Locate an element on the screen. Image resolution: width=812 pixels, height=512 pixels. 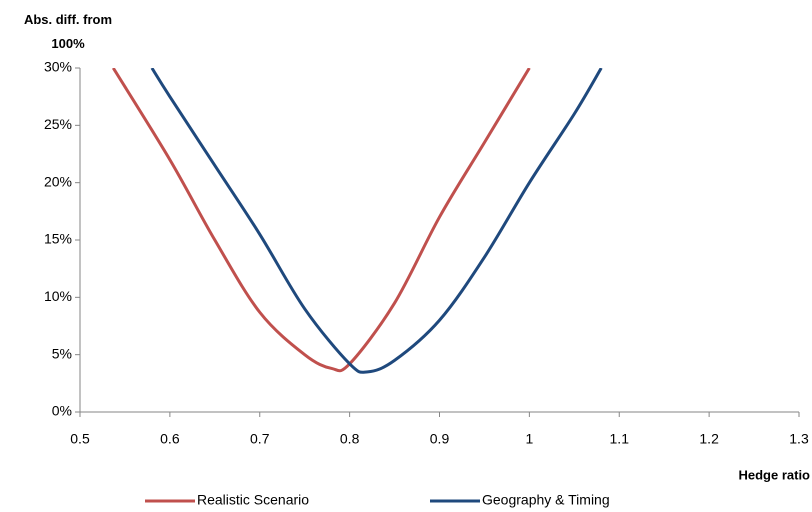
y-tick-label: 15% is located at coordinates (58, 239).